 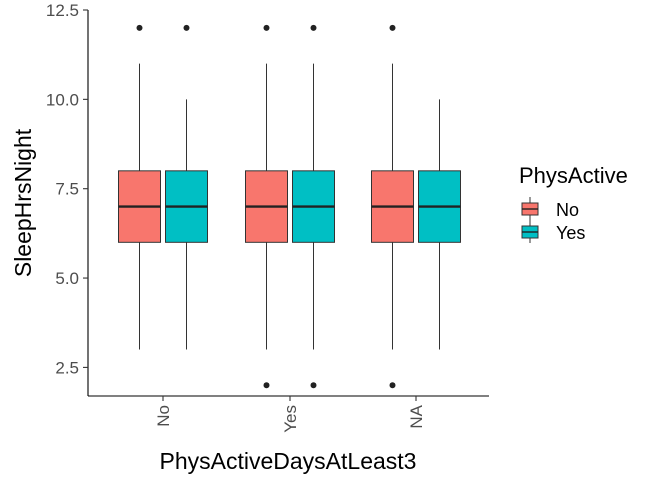 I want to click on y-tick-label: 12.5, so click(x=62, y=10).